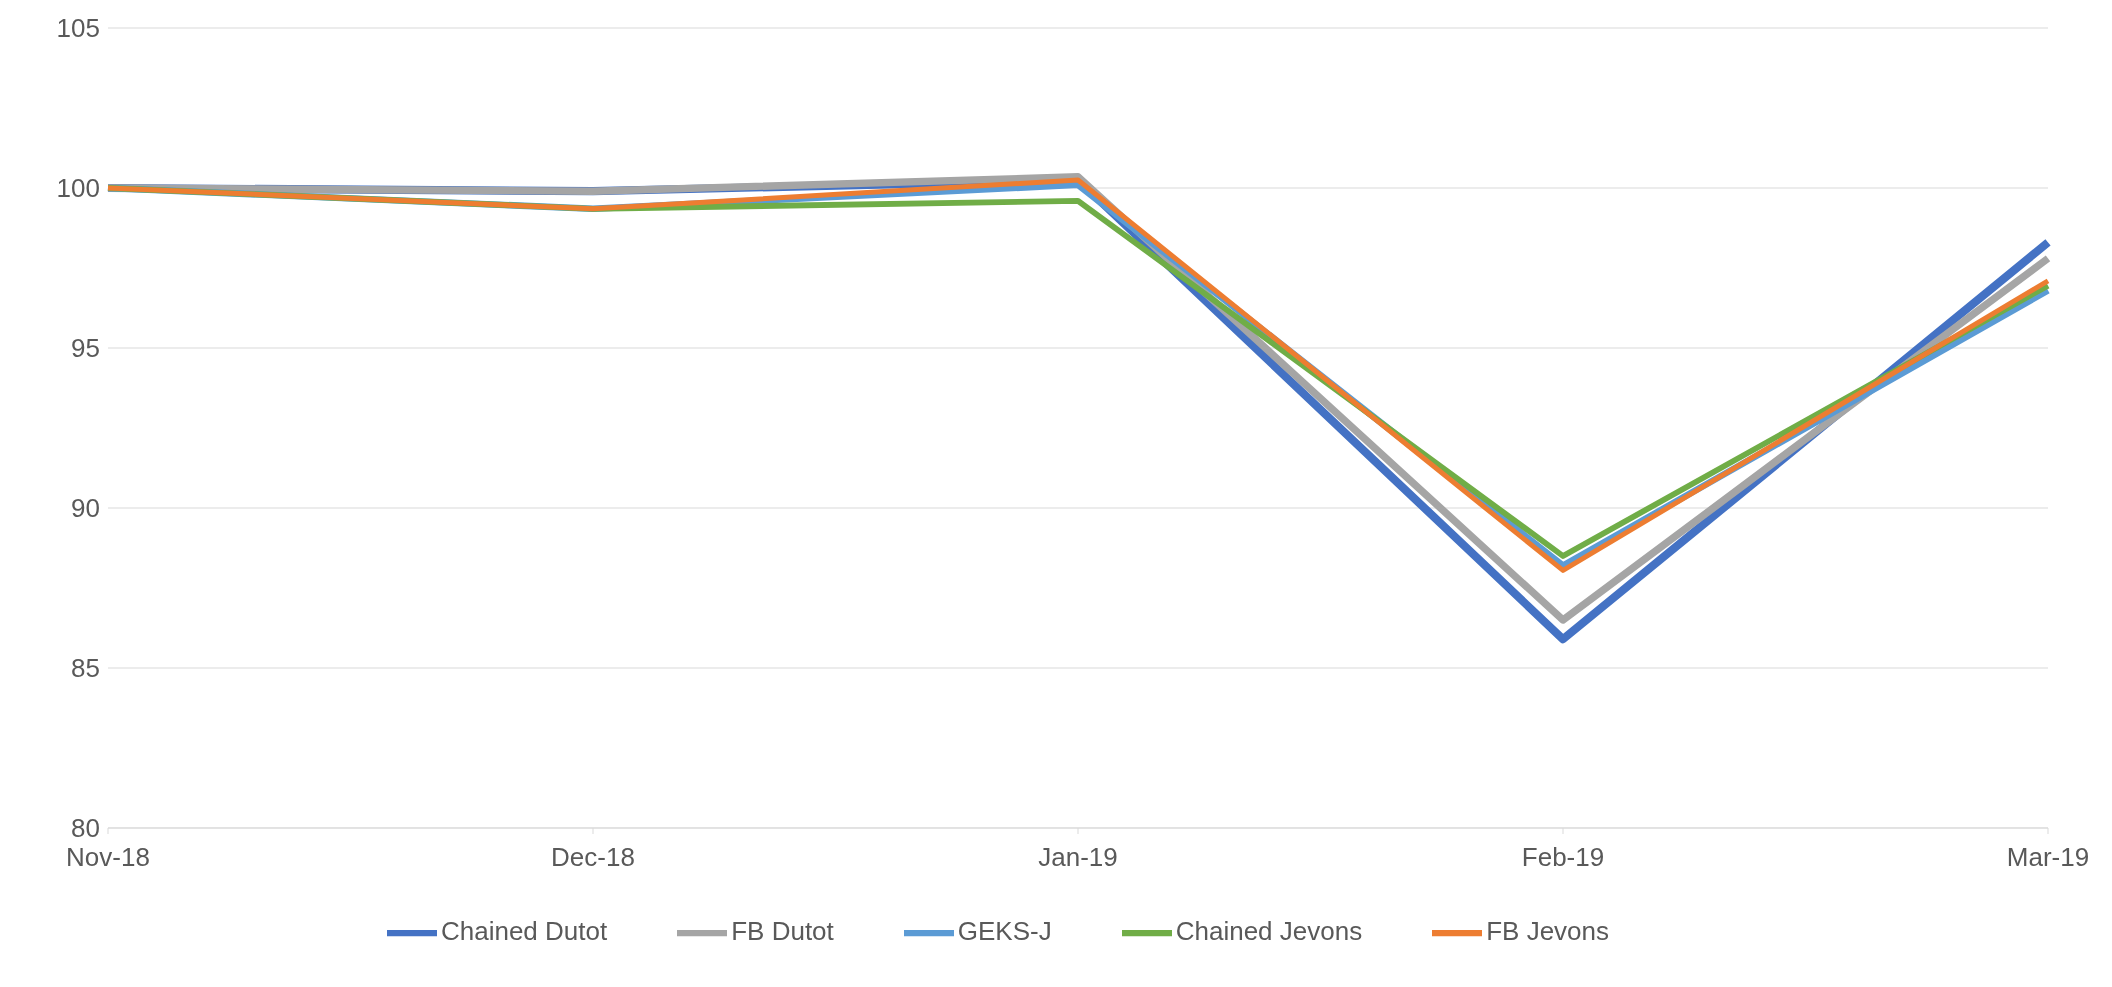 The image size is (2112, 987). I want to click on y-tick-label: 85, so click(85, 668).